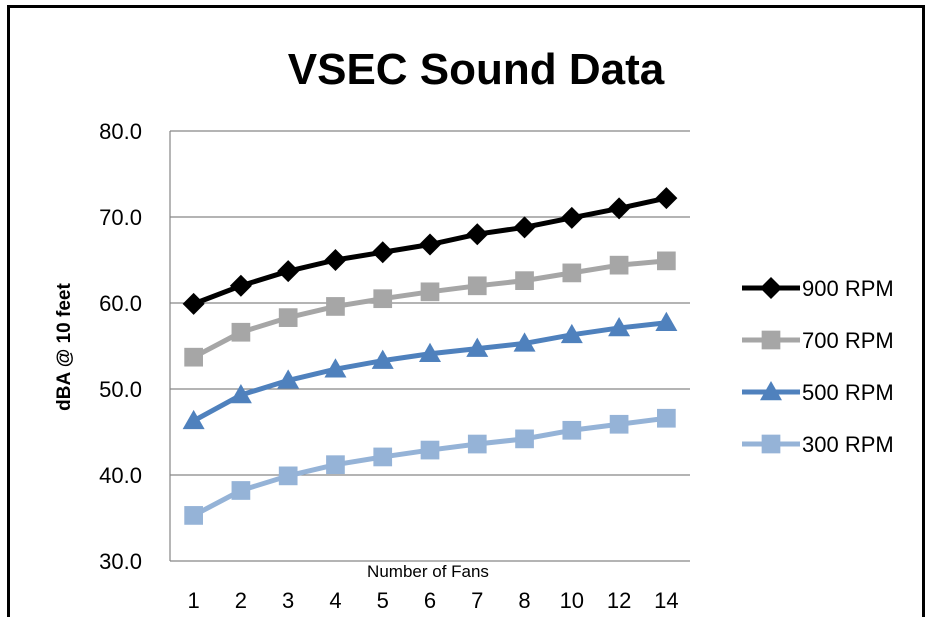  I want to click on x-tick-label: 1, so click(194, 600).